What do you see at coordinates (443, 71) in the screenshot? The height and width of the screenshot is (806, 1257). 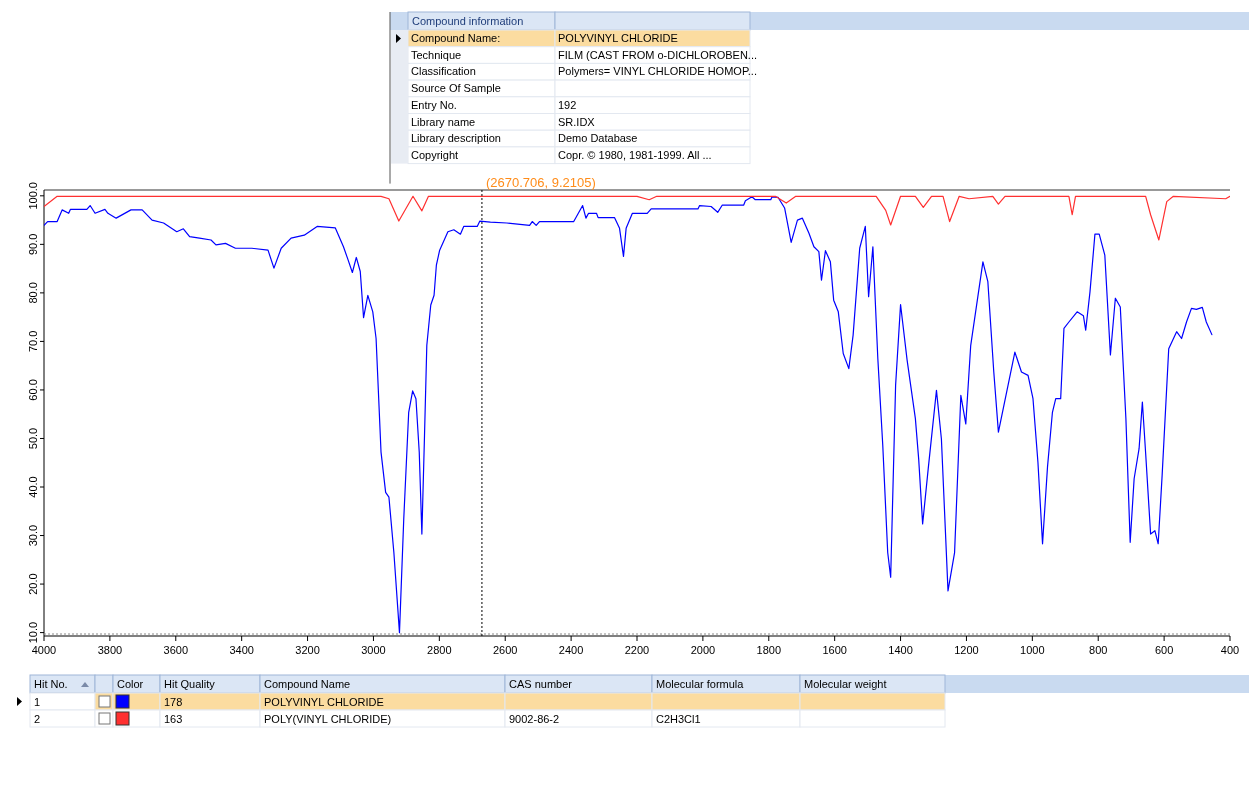 I see `text: Classification` at bounding box center [443, 71].